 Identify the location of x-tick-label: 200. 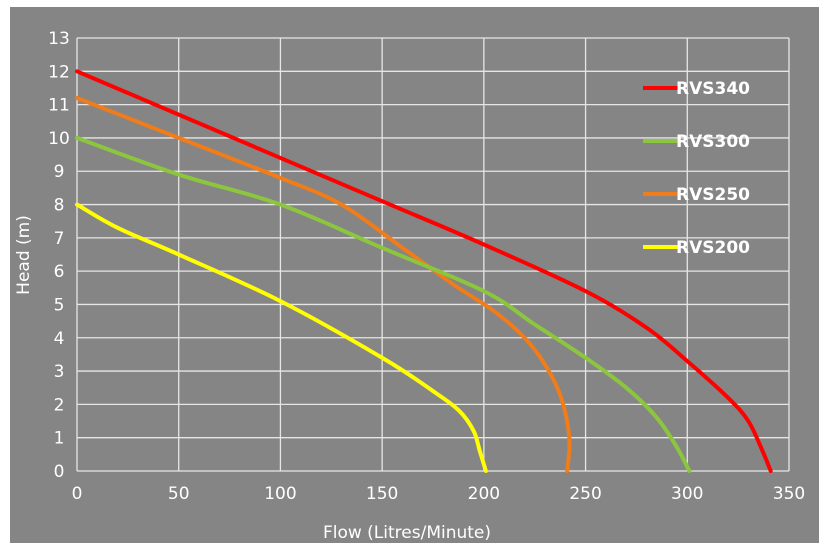
(484, 494).